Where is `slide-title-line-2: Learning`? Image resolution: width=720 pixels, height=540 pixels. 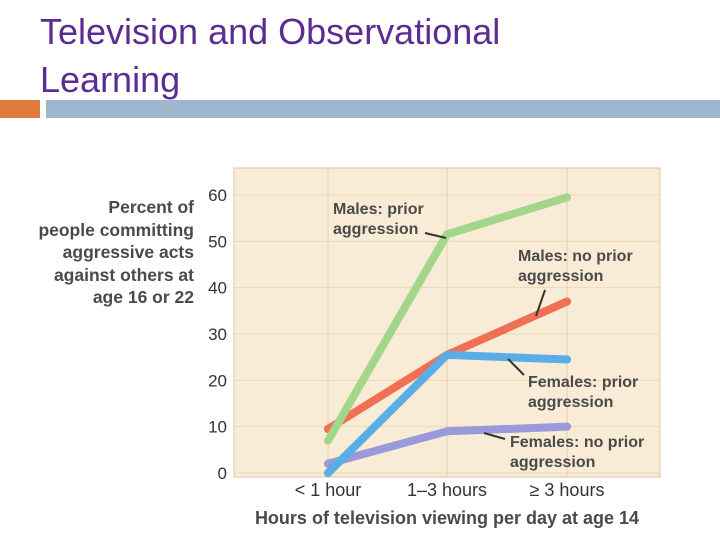
slide-title-line-2: Learning is located at coordinates (110, 79).